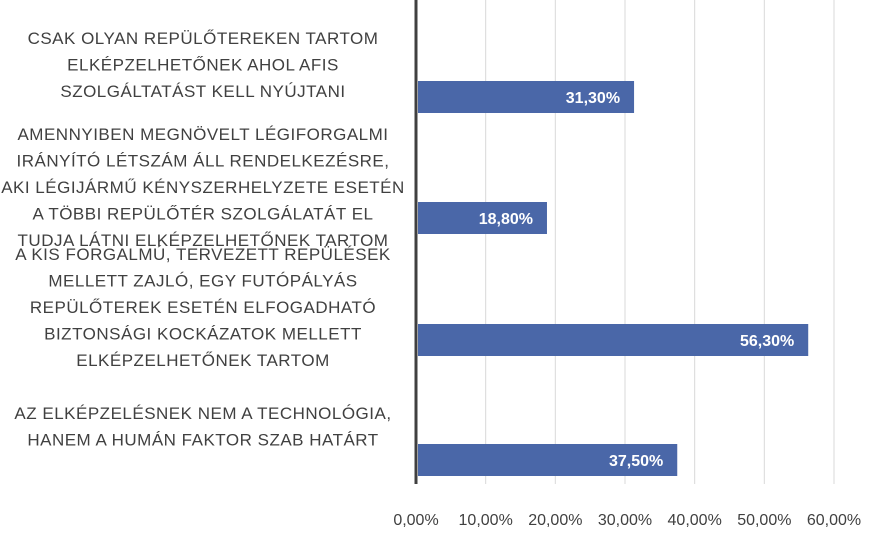 The height and width of the screenshot is (534, 886). What do you see at coordinates (203, 307) in the screenshot?
I see `category-label-line: REPÜLŐTEREK ESETÉN ELFOGADHATÓ` at bounding box center [203, 307].